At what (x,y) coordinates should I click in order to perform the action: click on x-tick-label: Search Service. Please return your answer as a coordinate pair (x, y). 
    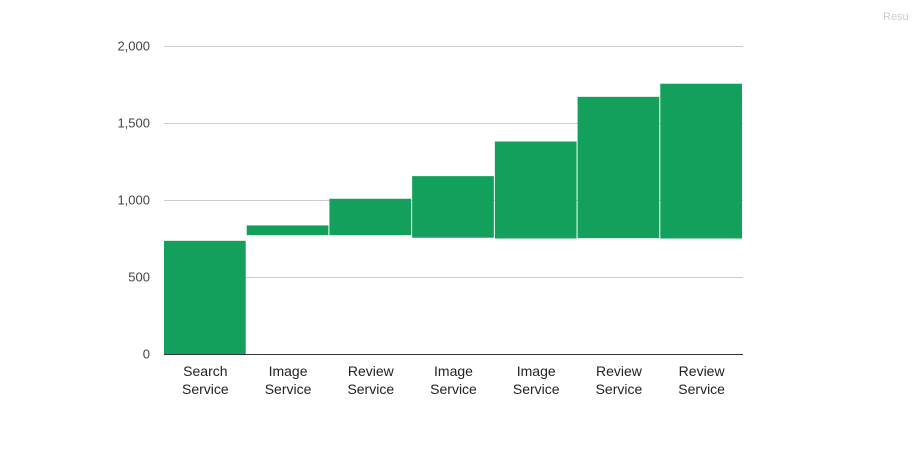
    Looking at the image, I should click on (205, 380).